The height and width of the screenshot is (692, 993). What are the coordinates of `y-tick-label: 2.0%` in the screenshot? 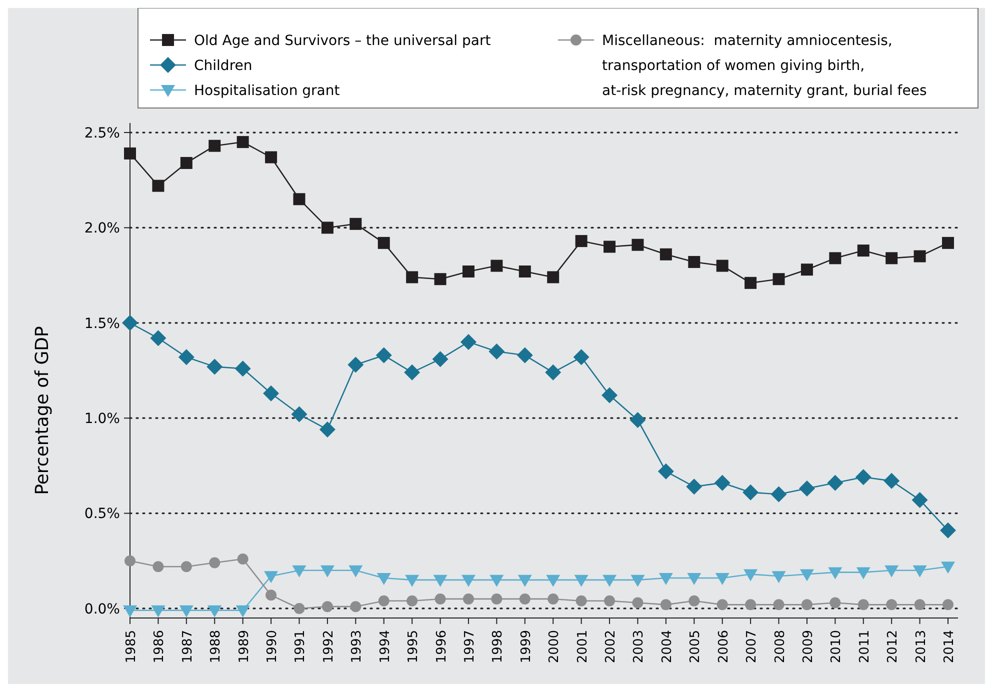 It's located at (102, 228).